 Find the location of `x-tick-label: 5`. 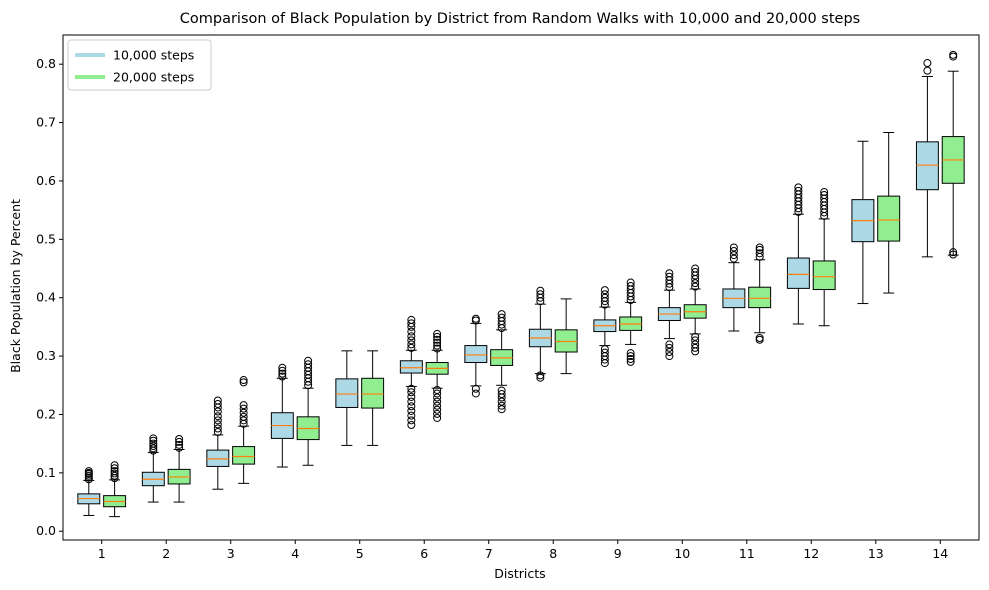

x-tick-label: 5 is located at coordinates (360, 553).